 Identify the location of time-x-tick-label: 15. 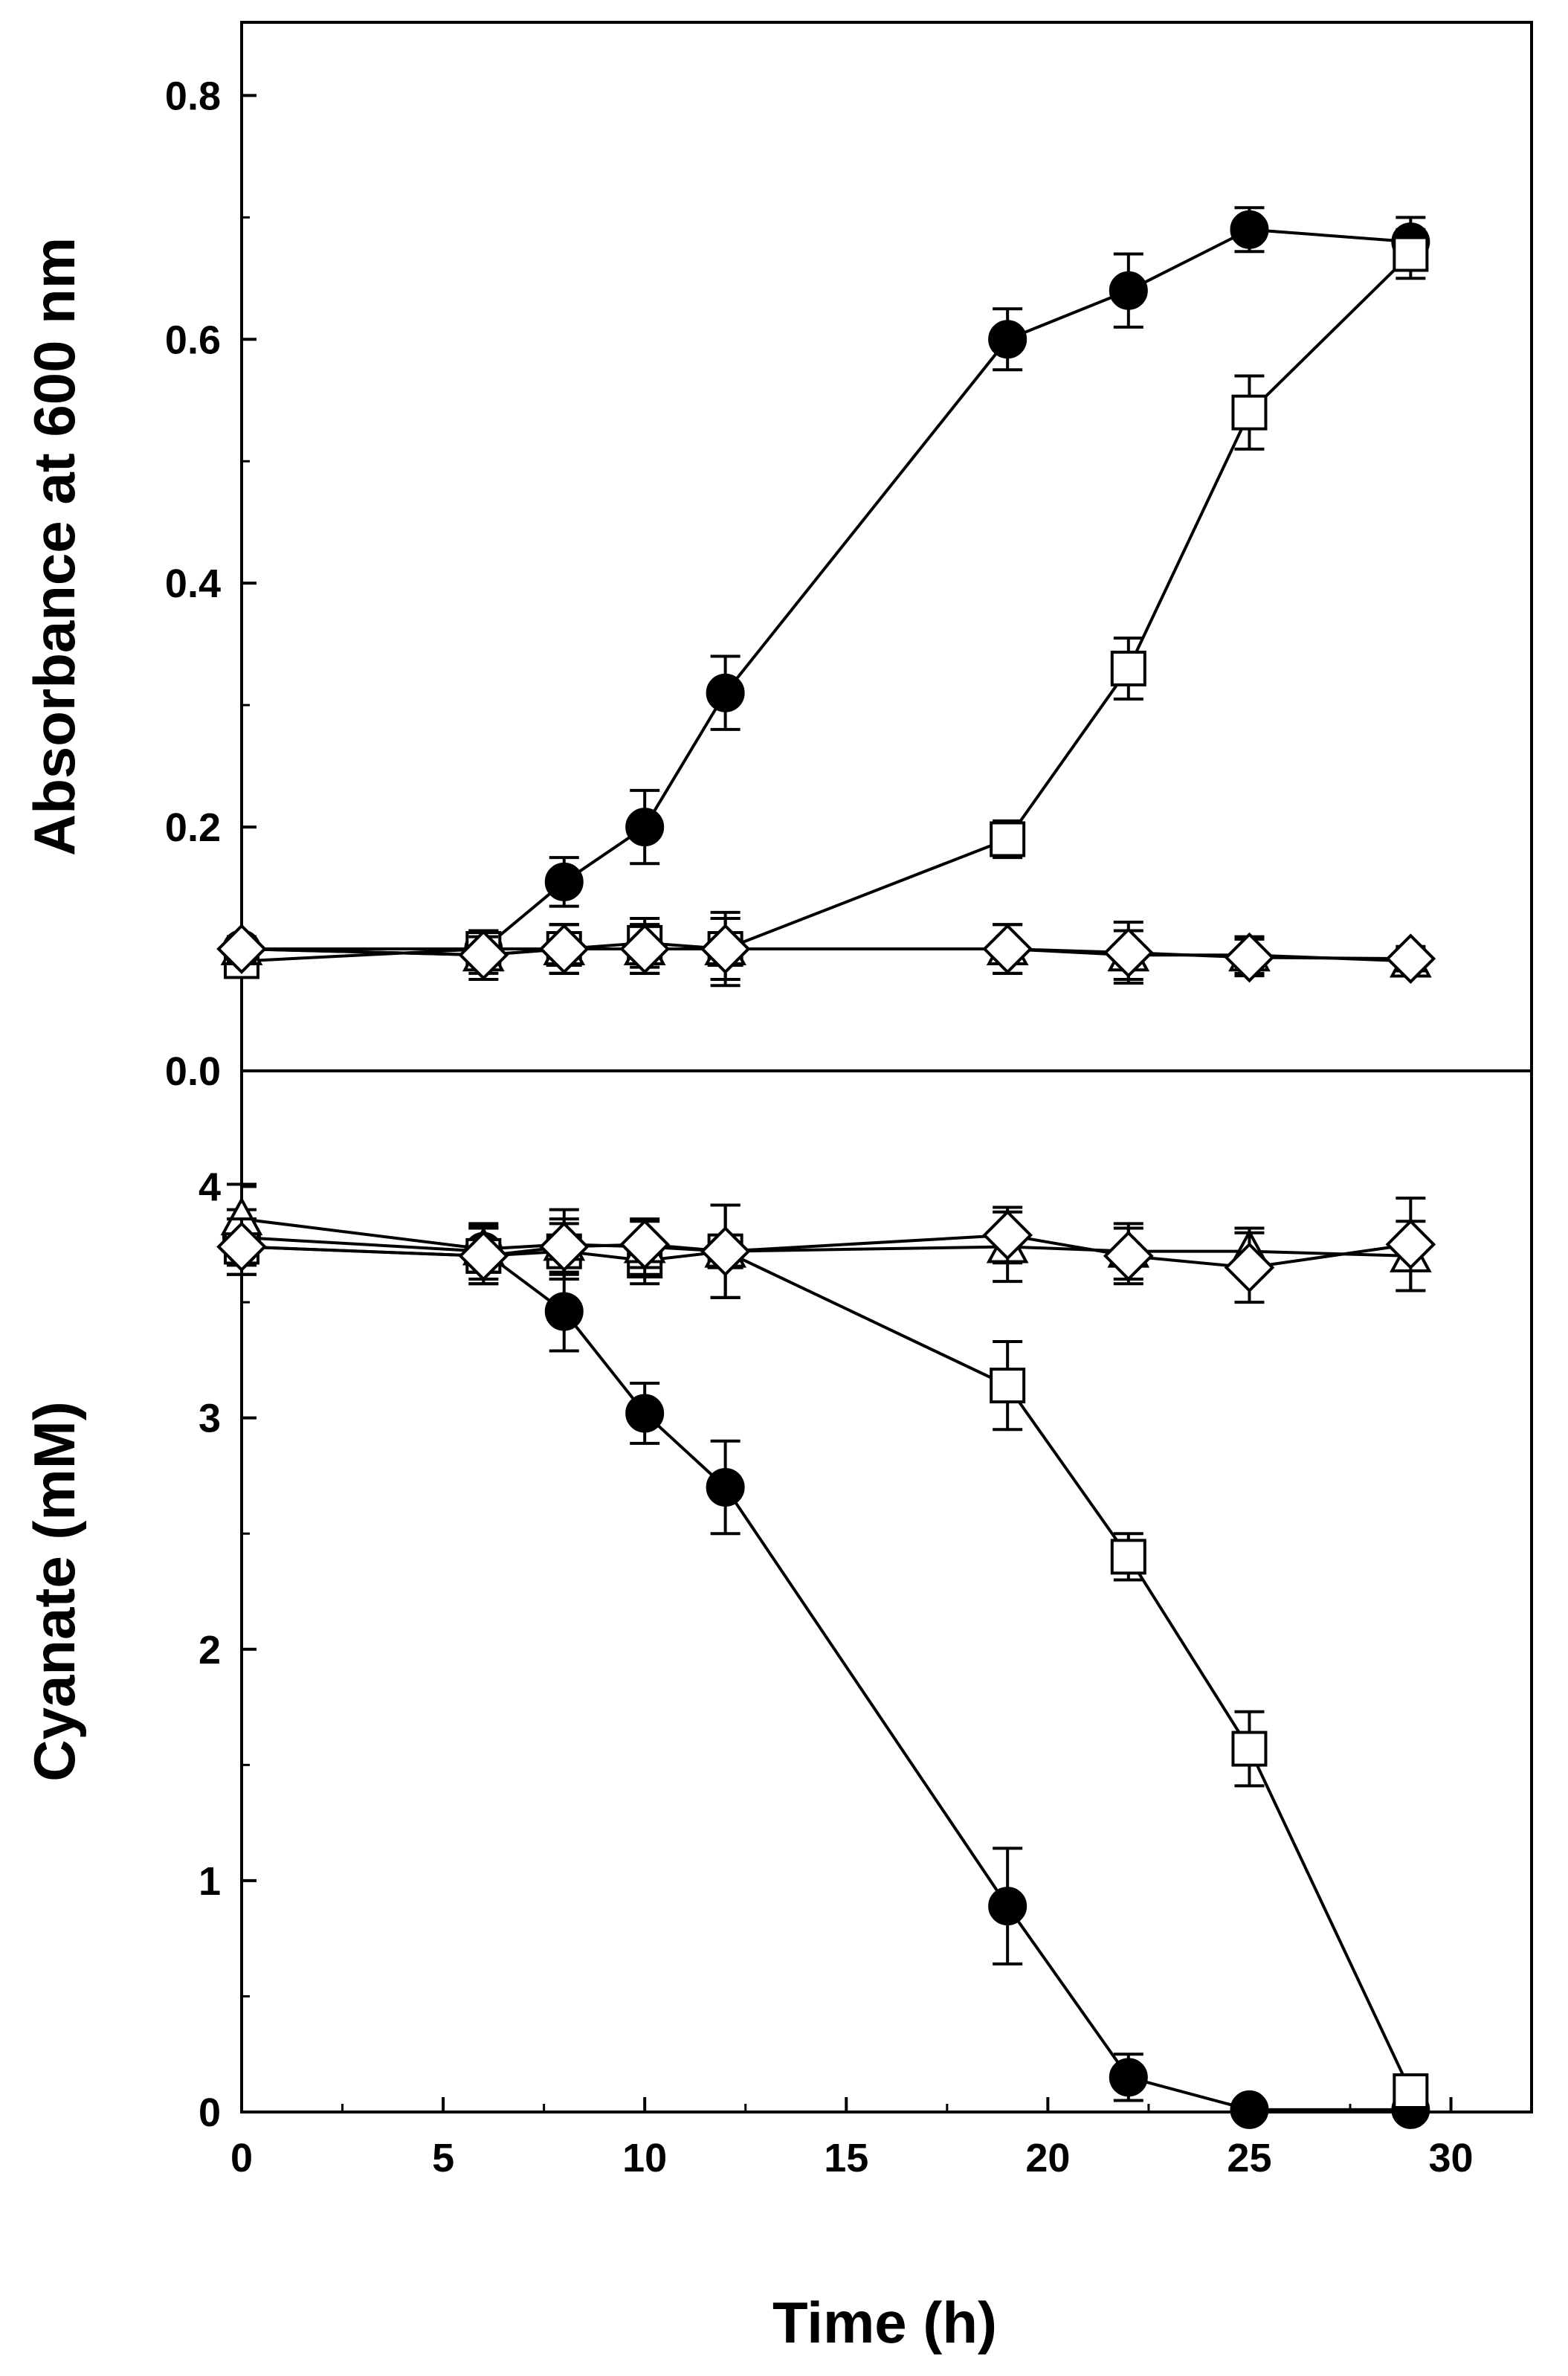
(846, 2158).